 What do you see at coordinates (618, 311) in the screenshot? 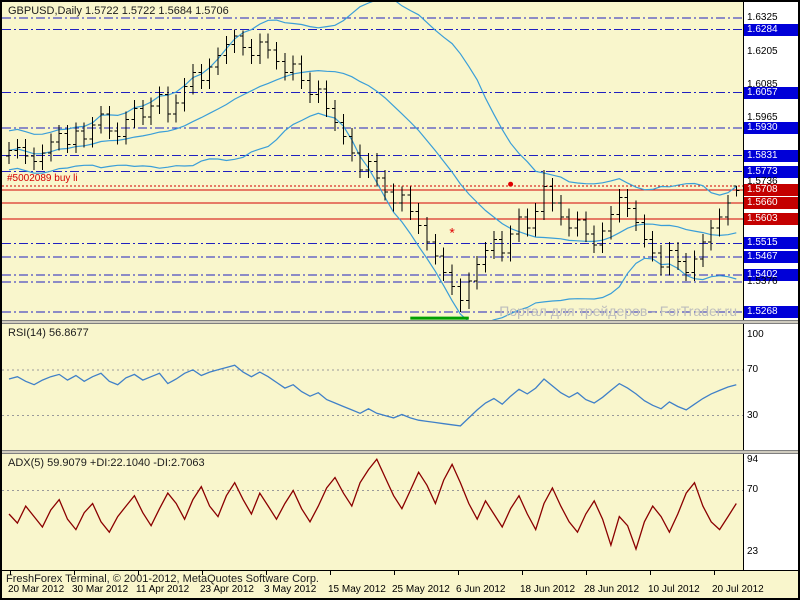
I see `watermark-text: Портал для трейдеров - ForTrader.ru` at bounding box center [618, 311].